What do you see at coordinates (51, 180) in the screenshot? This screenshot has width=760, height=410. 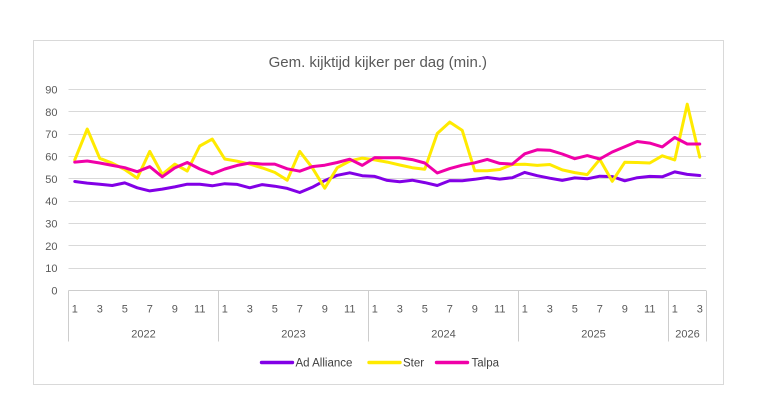 I see `svg-text: 50` at bounding box center [51, 180].